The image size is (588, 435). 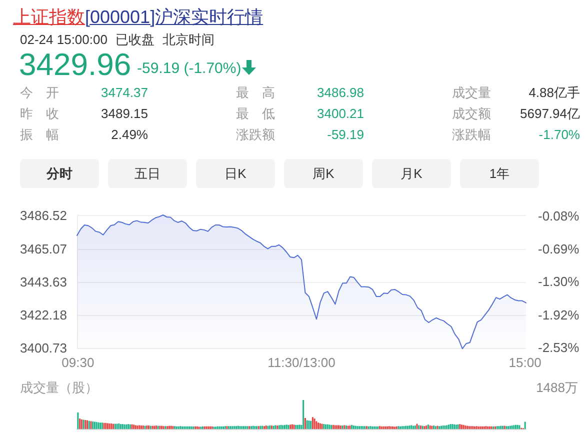 What do you see at coordinates (124, 114) in the screenshot?
I see `text: 3489.15` at bounding box center [124, 114].